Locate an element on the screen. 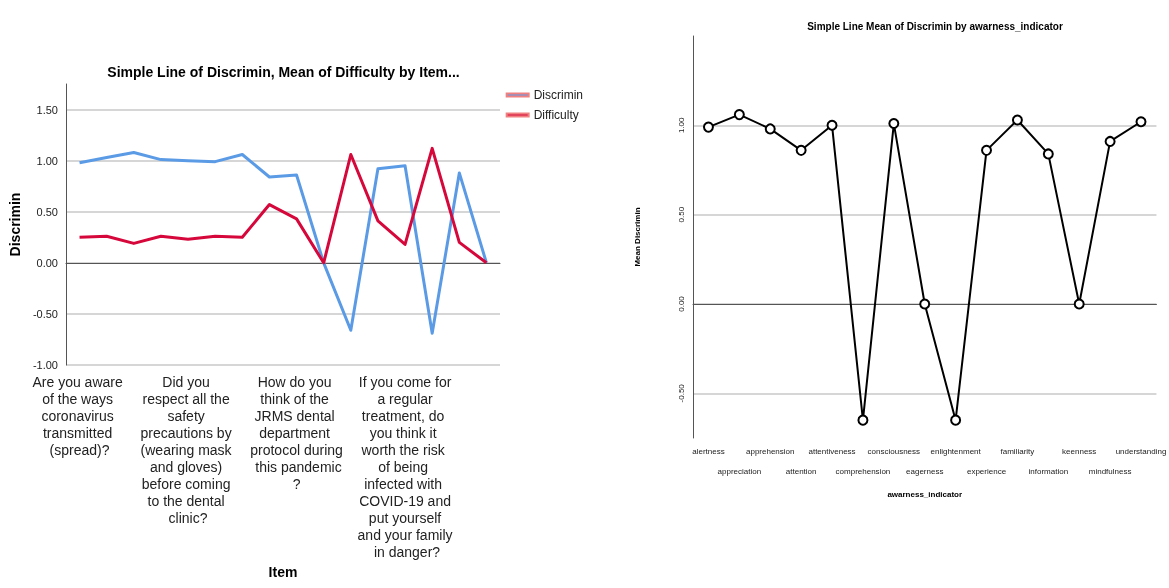 The height and width of the screenshot is (588, 1169). x-tick-label: attention is located at coordinates (801, 471).